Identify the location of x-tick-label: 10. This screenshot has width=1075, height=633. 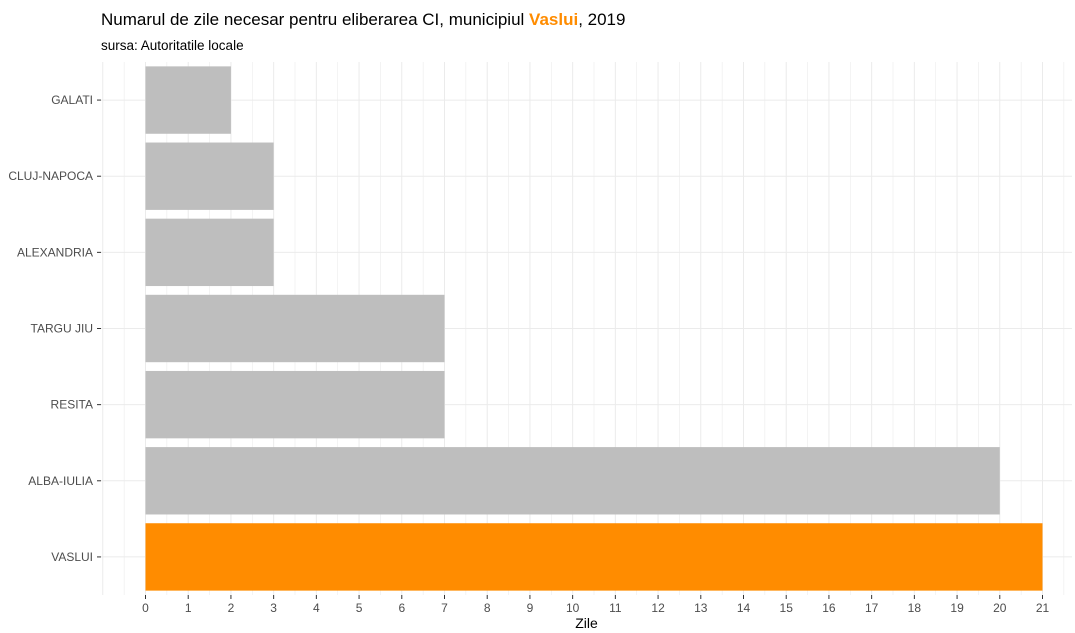
(573, 608).